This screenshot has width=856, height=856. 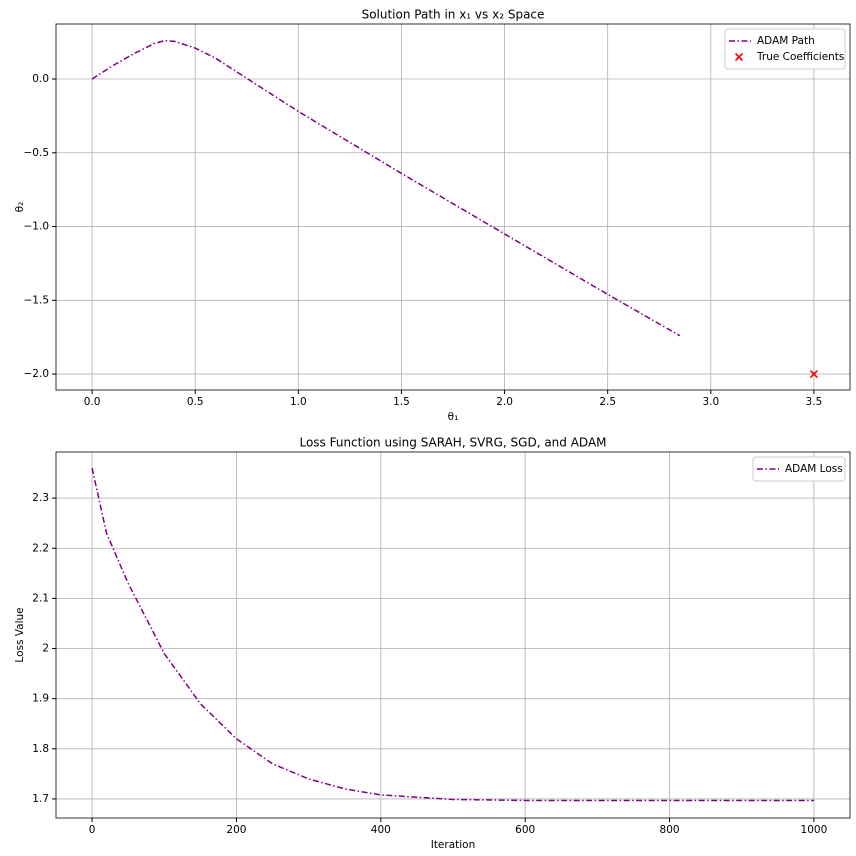 I want to click on y-tick-label: 1.9, so click(x=40, y=699).